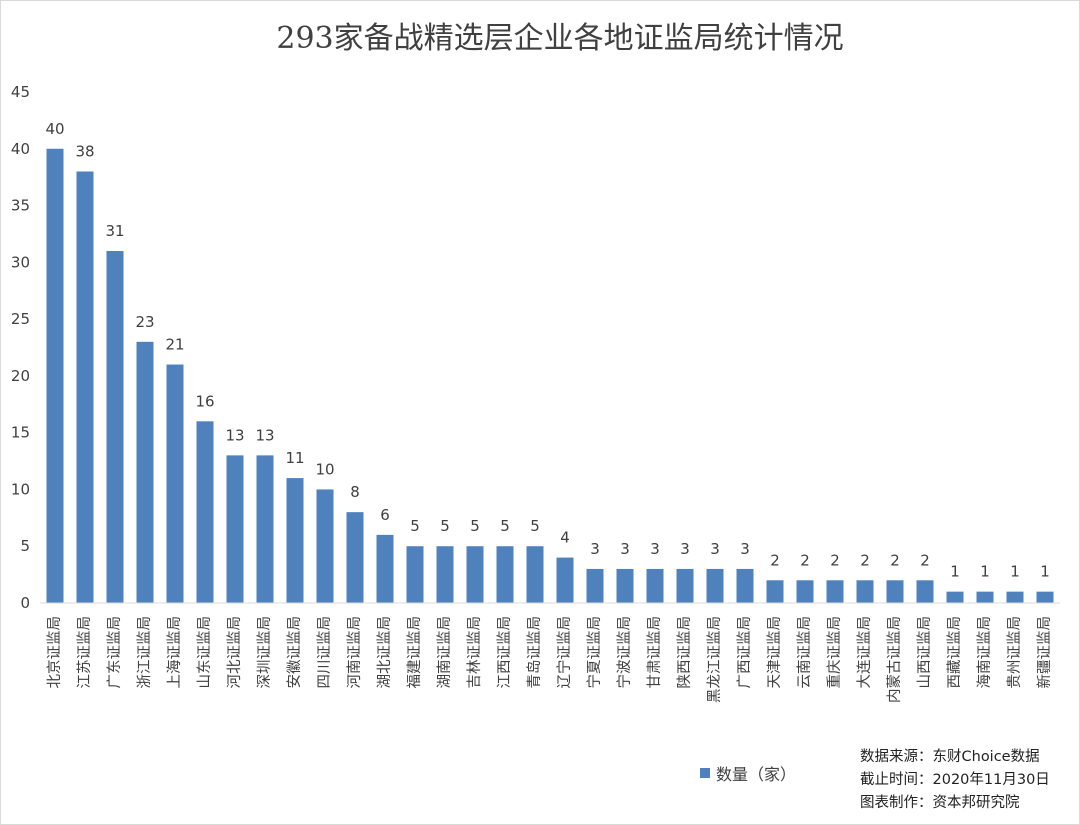 Image resolution: width=1080 pixels, height=825 pixels. What do you see at coordinates (264, 435) in the screenshot?
I see `data-label: 13` at bounding box center [264, 435].